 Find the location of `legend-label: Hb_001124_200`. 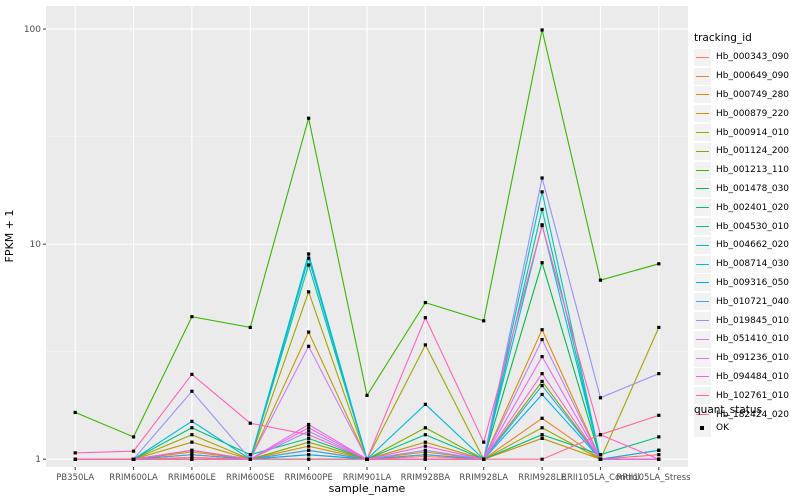

legend-label: Hb_001124_200 is located at coordinates (753, 151).